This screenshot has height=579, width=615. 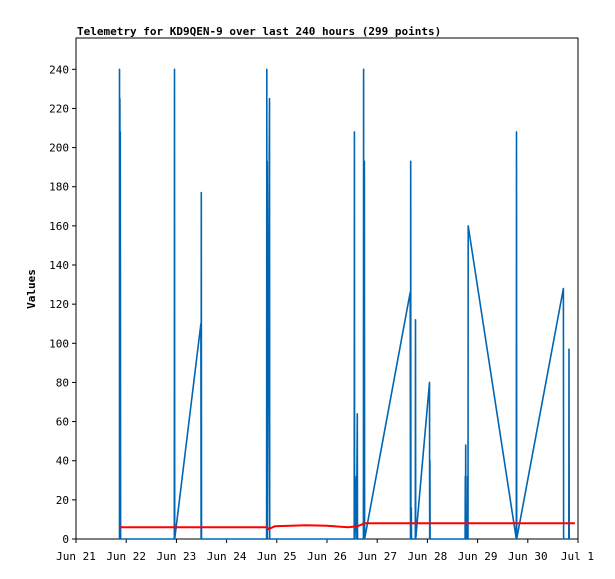 I want to click on y-tick-label: 100, so click(x=59, y=343).